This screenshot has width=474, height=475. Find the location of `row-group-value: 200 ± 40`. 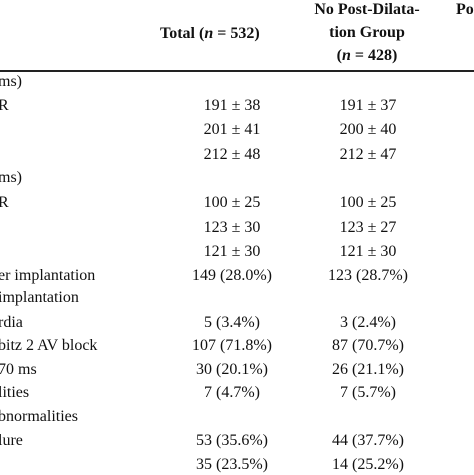

row-group-value: 200 ± 40 is located at coordinates (368, 129).